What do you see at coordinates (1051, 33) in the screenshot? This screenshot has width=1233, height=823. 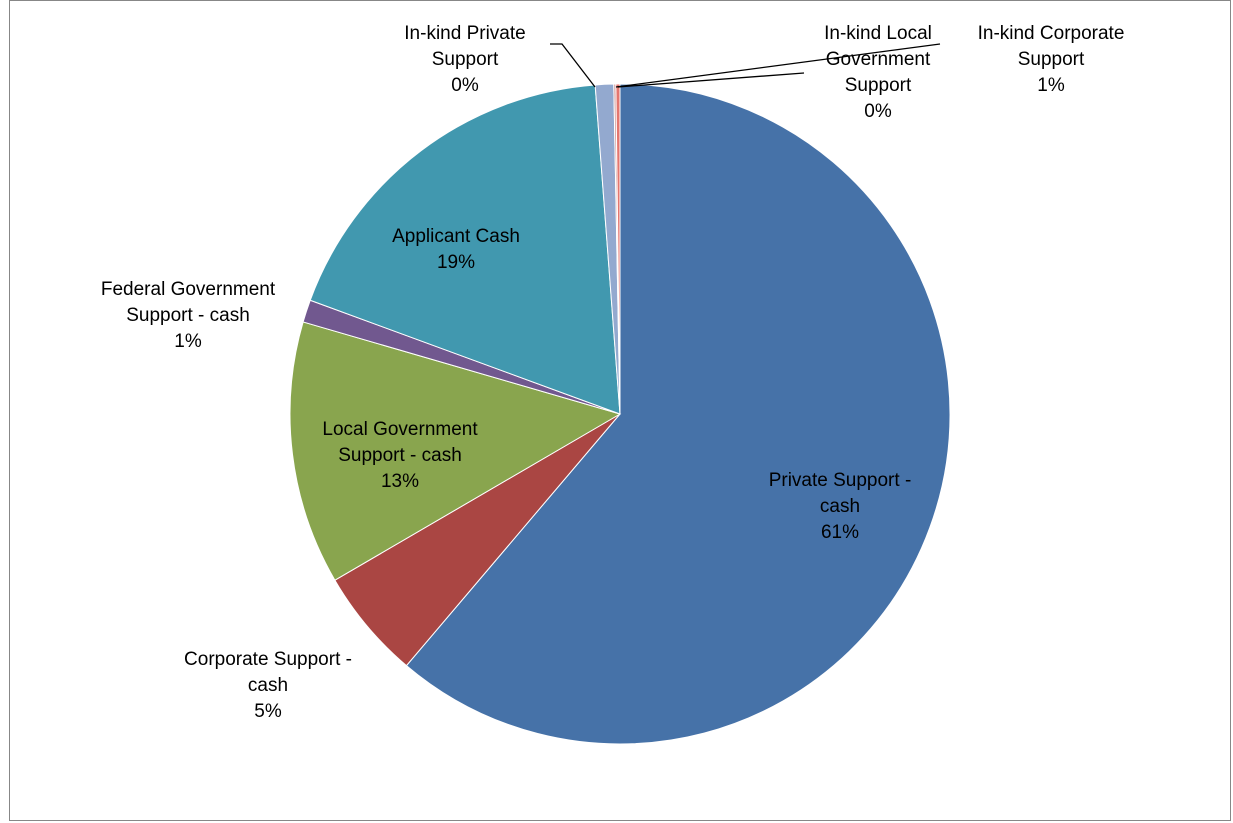 I see `slice-label-line: In-kind Corporate` at bounding box center [1051, 33].